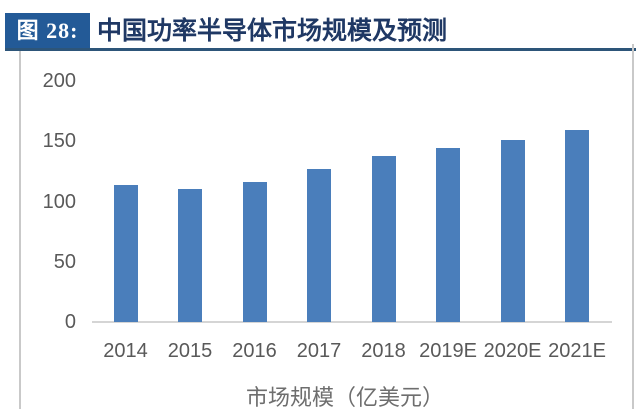  What do you see at coordinates (633, 226) in the screenshot?
I see `right-cell-border` at bounding box center [633, 226].